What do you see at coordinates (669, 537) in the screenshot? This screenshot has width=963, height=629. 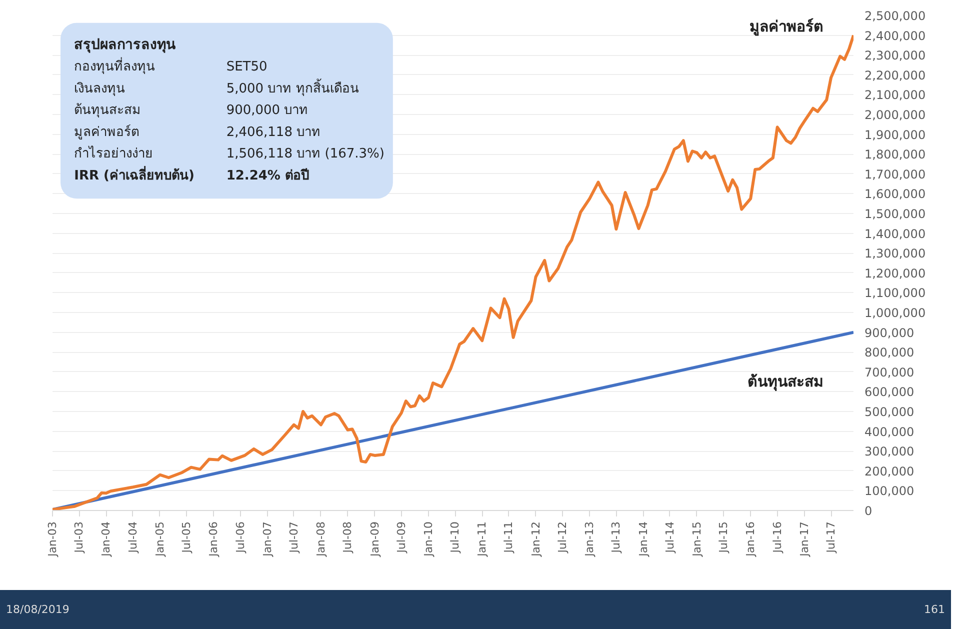 I see `x-tick-label: Jul-14` at bounding box center [669, 537].